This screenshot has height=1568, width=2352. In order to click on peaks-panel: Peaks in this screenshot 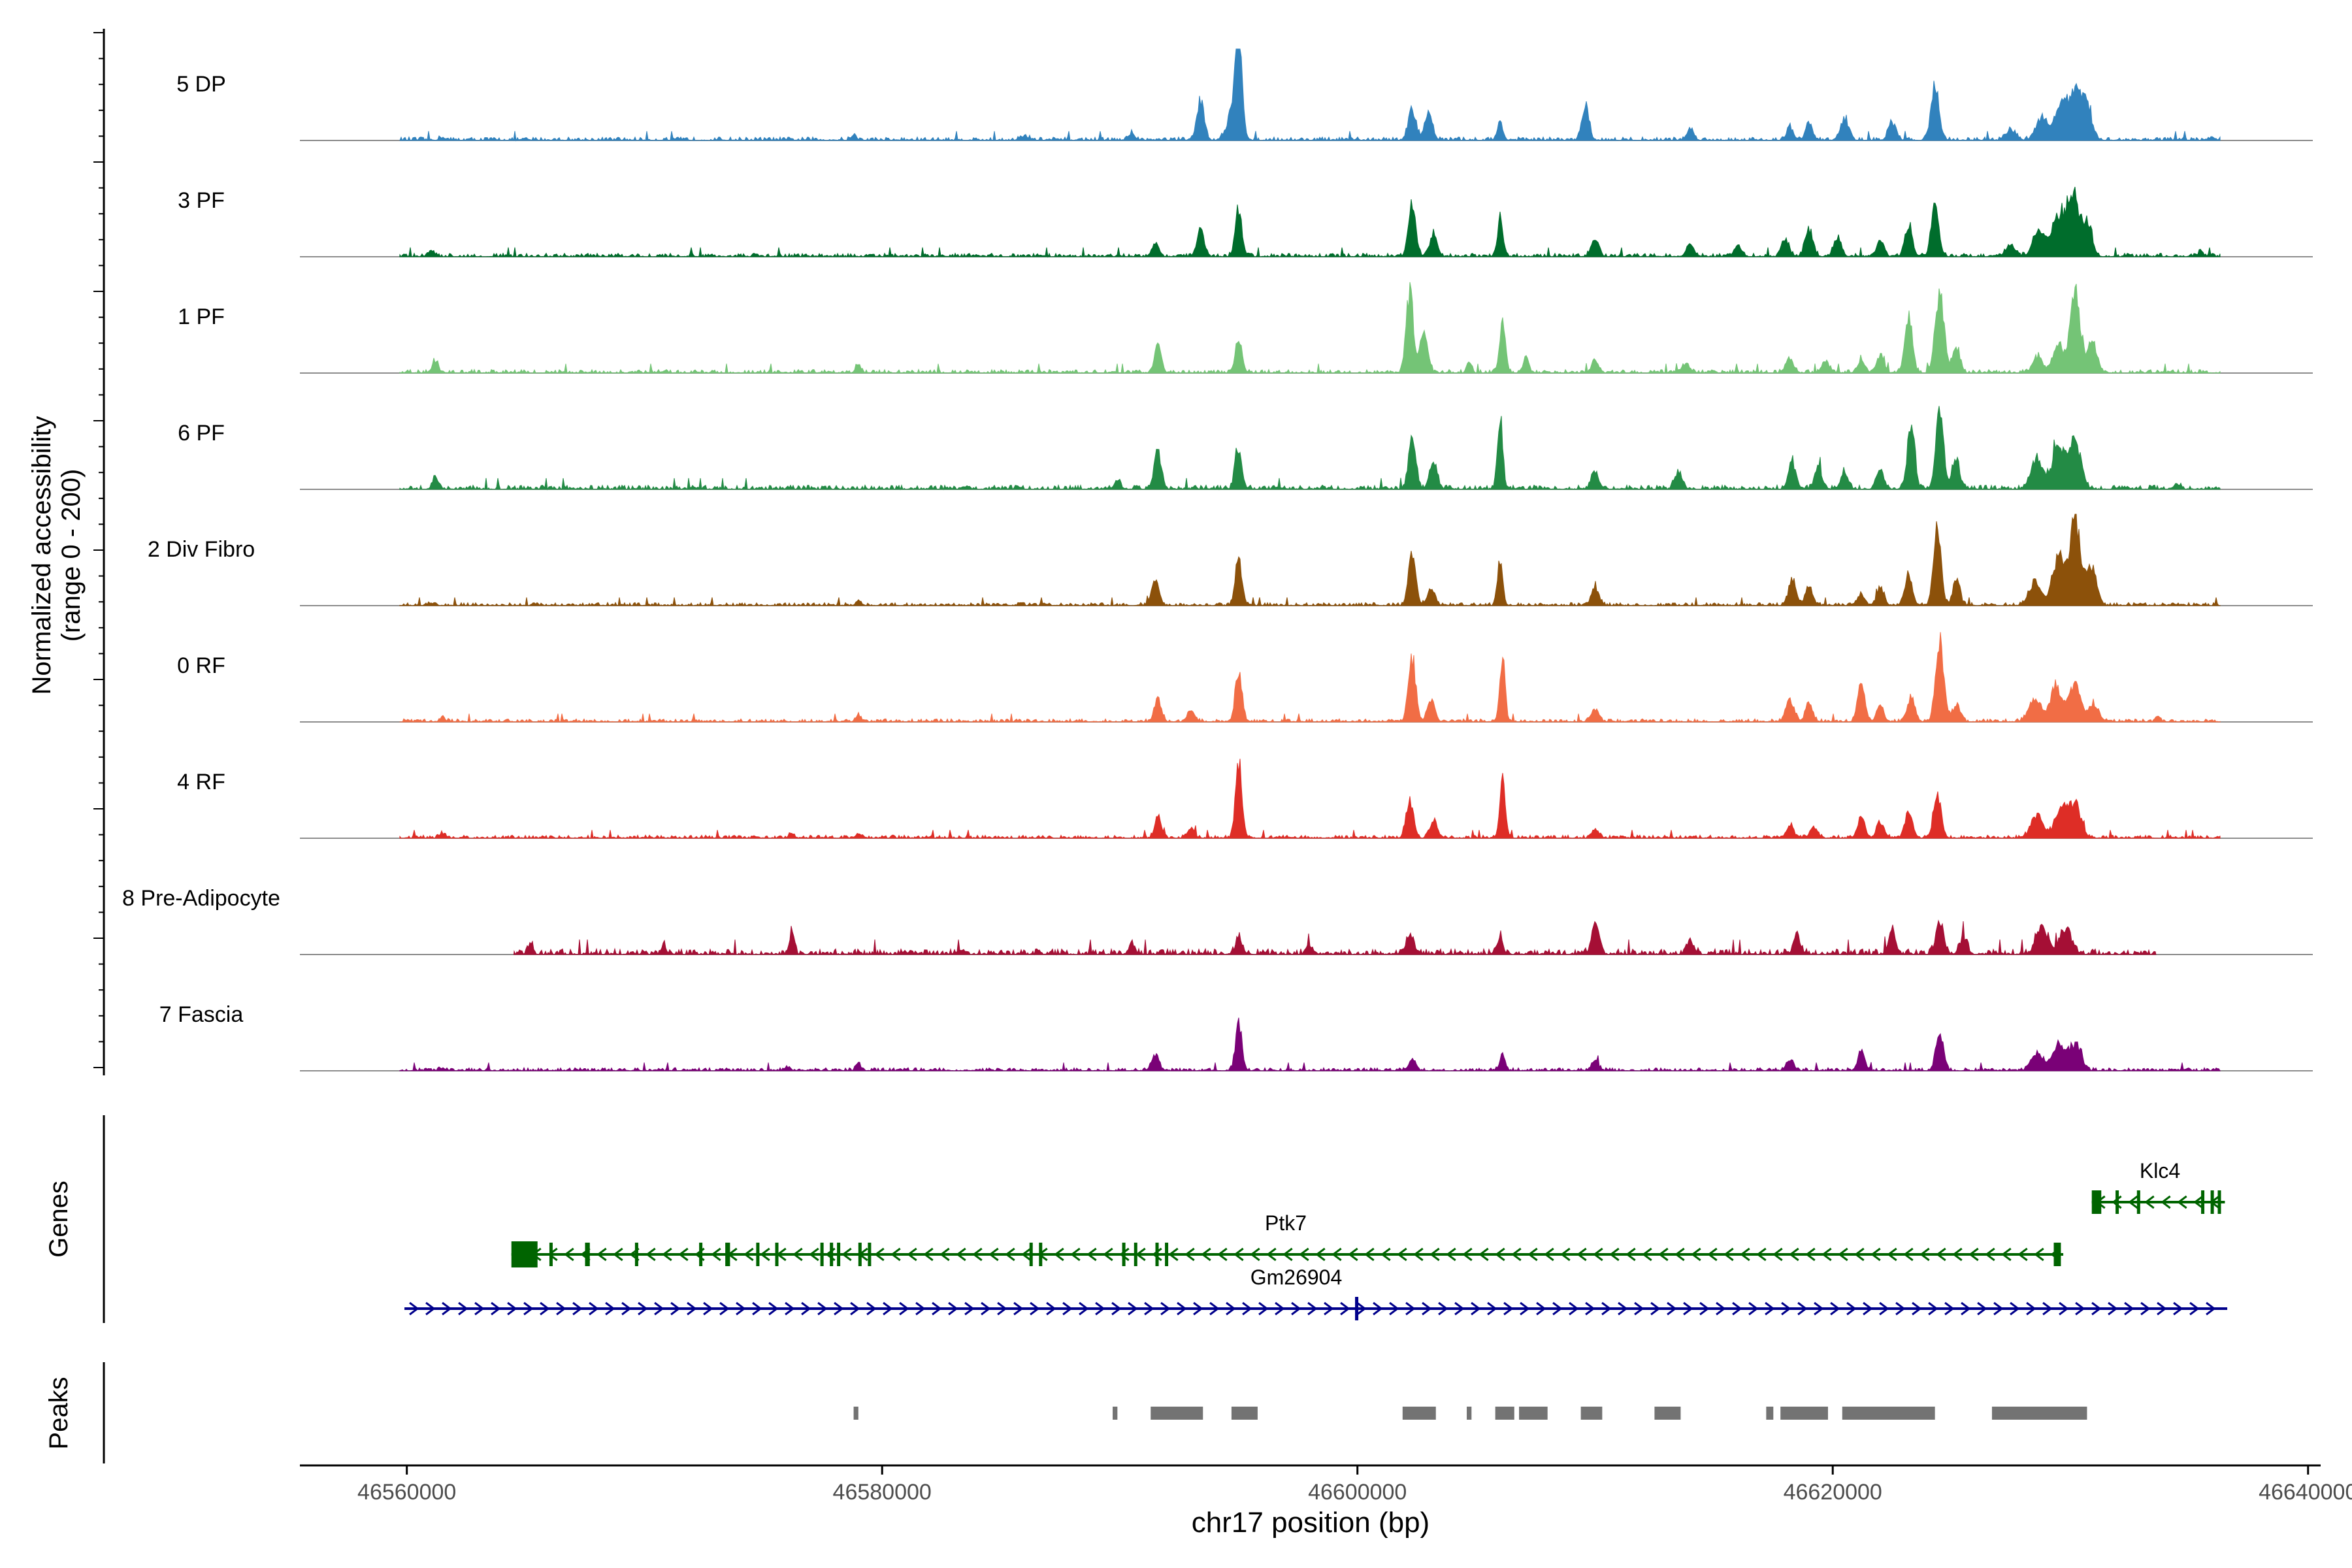, I will do `click(1065, 1412)`.